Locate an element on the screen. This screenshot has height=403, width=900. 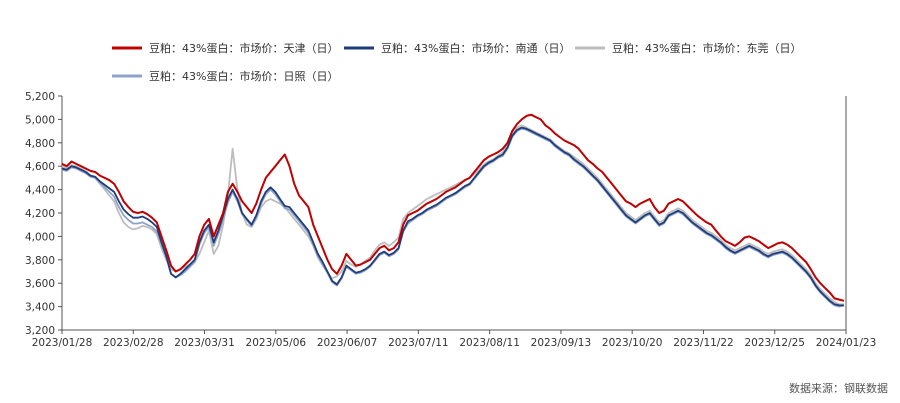
y-tick-label: 4,000 is located at coordinates (40, 237).